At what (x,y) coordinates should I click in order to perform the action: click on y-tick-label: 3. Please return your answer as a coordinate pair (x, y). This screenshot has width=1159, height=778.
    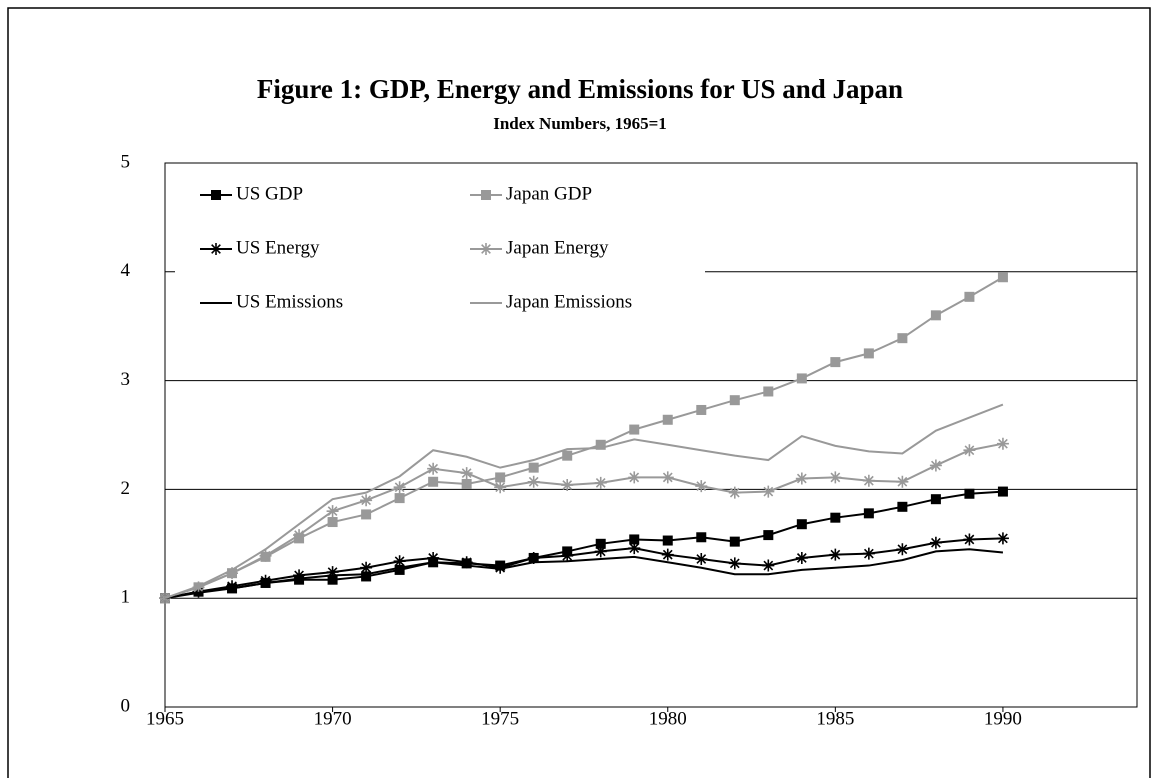
    Looking at the image, I should click on (126, 379).